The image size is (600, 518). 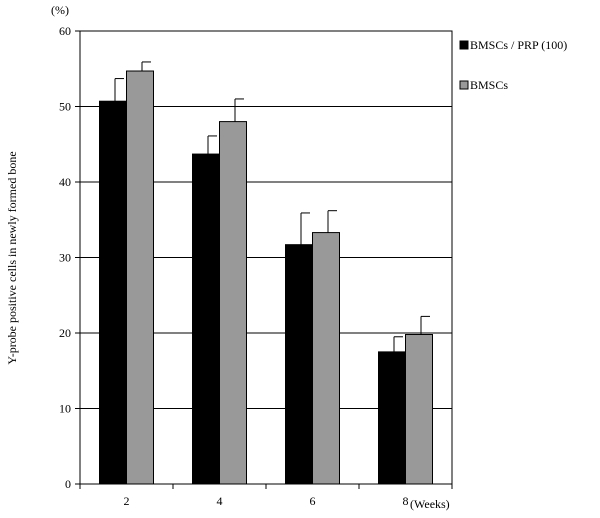 What do you see at coordinates (430, 504) in the screenshot?
I see `x-unit-label: (Weeks)` at bounding box center [430, 504].